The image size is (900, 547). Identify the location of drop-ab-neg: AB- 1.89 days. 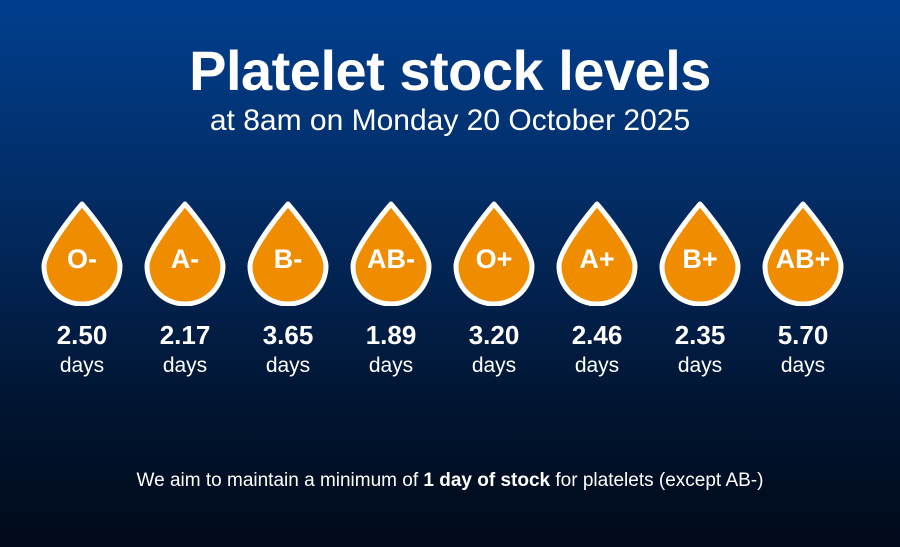
(391, 287).